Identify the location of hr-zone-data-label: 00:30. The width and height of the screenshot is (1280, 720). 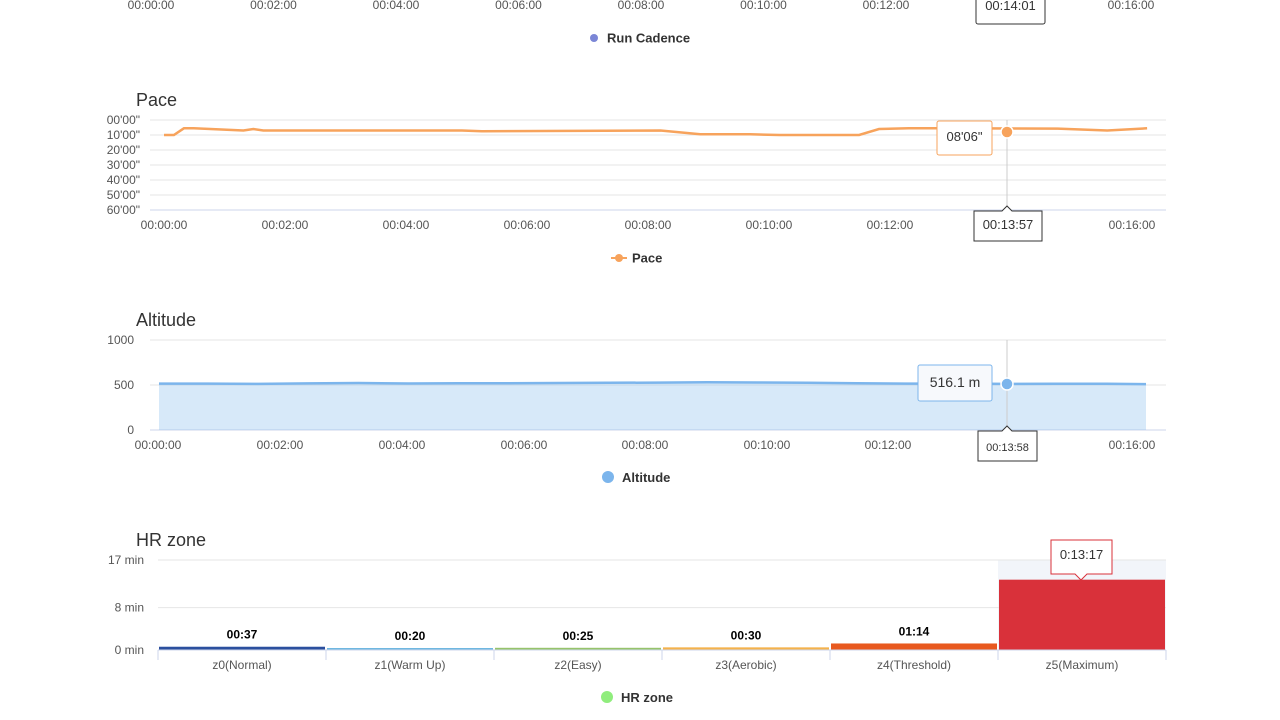
(746, 635).